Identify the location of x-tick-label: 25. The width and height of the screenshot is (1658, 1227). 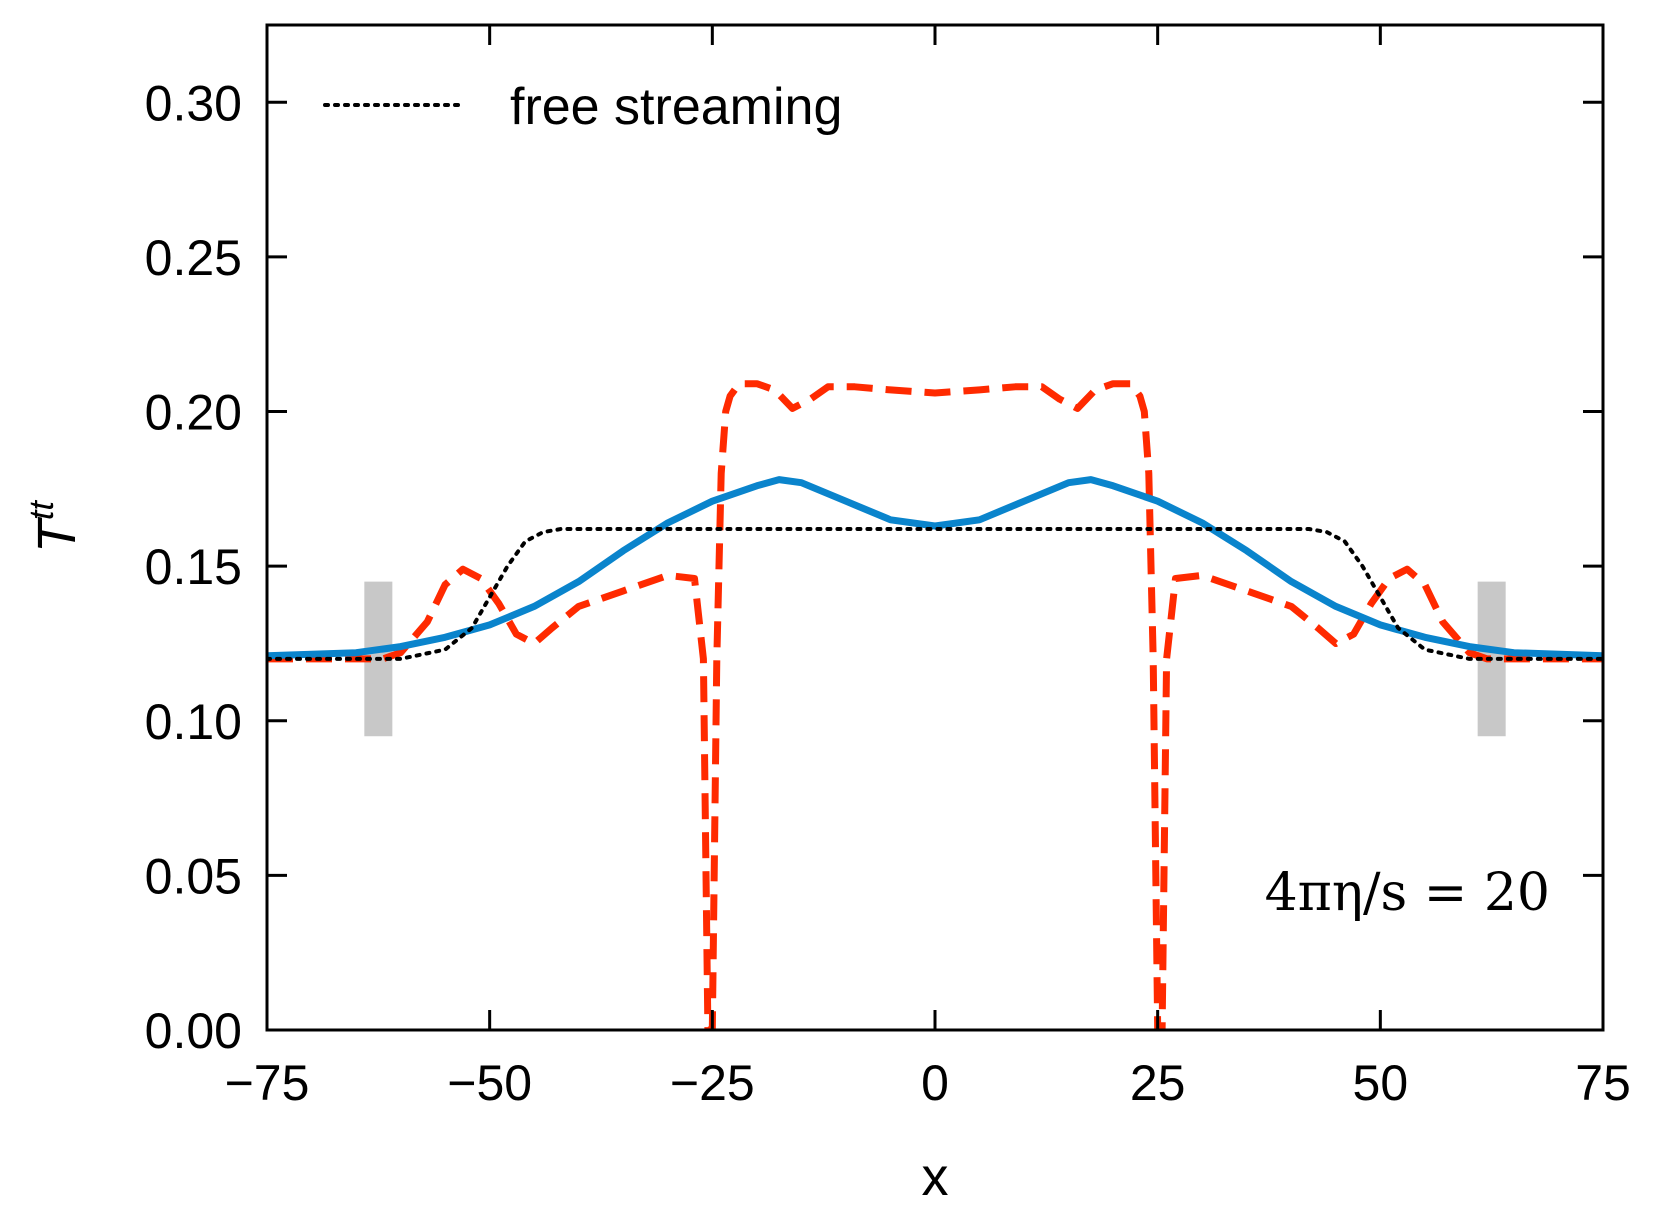
(1158, 1083).